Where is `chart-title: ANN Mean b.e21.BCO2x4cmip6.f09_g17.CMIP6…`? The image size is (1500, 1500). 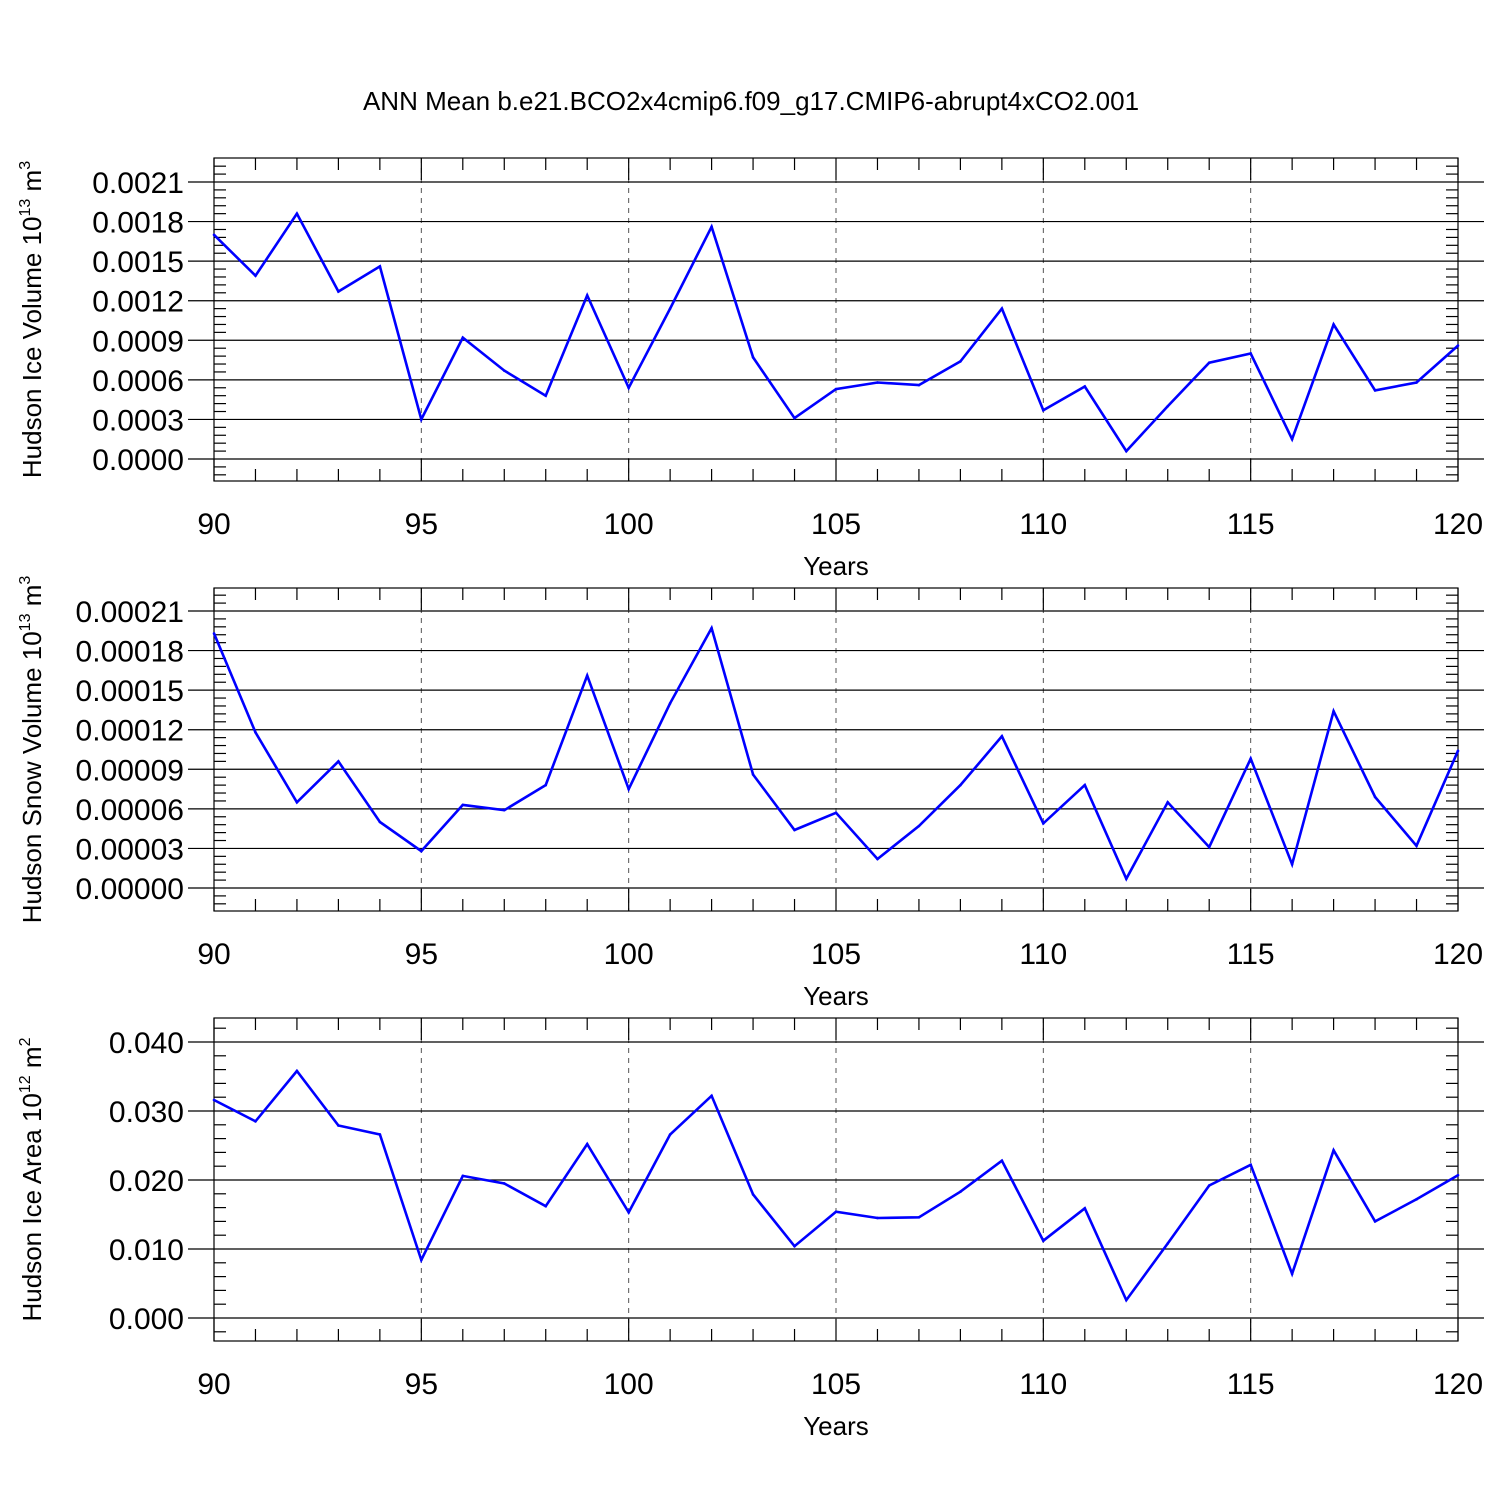
chart-title: ANN Mean b.e21.BCO2x4cmip6.f09_g17.CMIP6… is located at coordinates (751, 101).